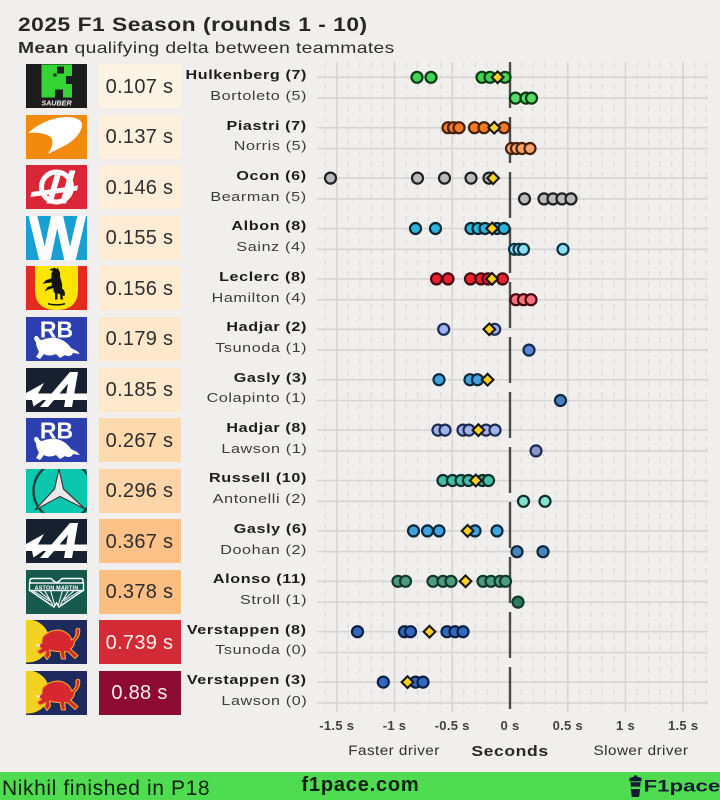 This screenshot has width=720, height=800. I want to click on svg-text: F1pace, so click(682, 786).